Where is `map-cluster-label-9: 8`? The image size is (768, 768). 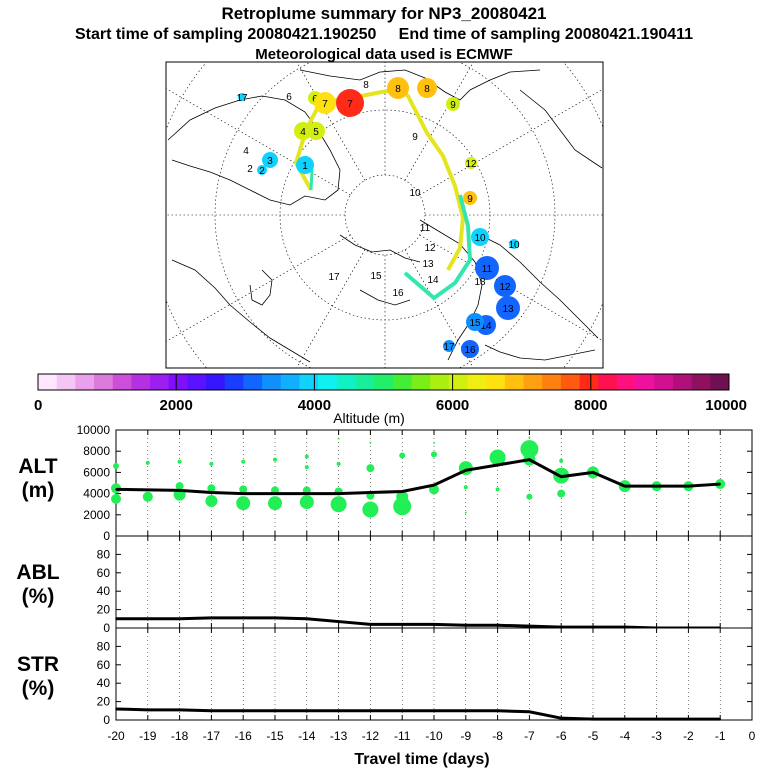 map-cluster-label-9: 8 is located at coordinates (398, 89).